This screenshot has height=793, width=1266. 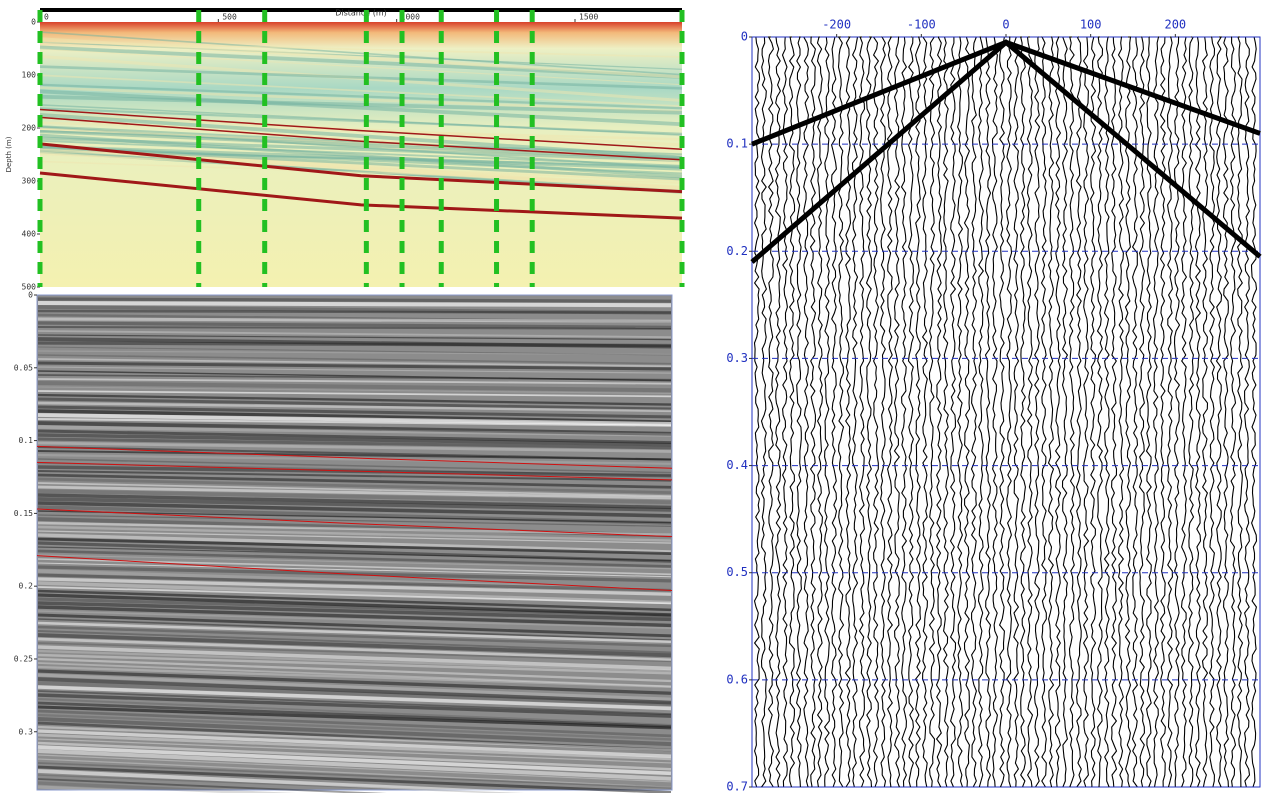 I want to click on y-tick-label: 100, so click(x=29, y=75).